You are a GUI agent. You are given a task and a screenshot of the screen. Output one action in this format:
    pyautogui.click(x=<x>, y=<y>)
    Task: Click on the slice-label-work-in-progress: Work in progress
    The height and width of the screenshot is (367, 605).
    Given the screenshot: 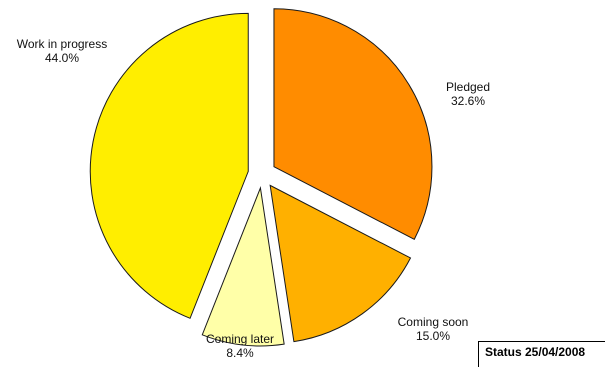 What is the action you would take?
    pyautogui.click(x=62, y=44)
    